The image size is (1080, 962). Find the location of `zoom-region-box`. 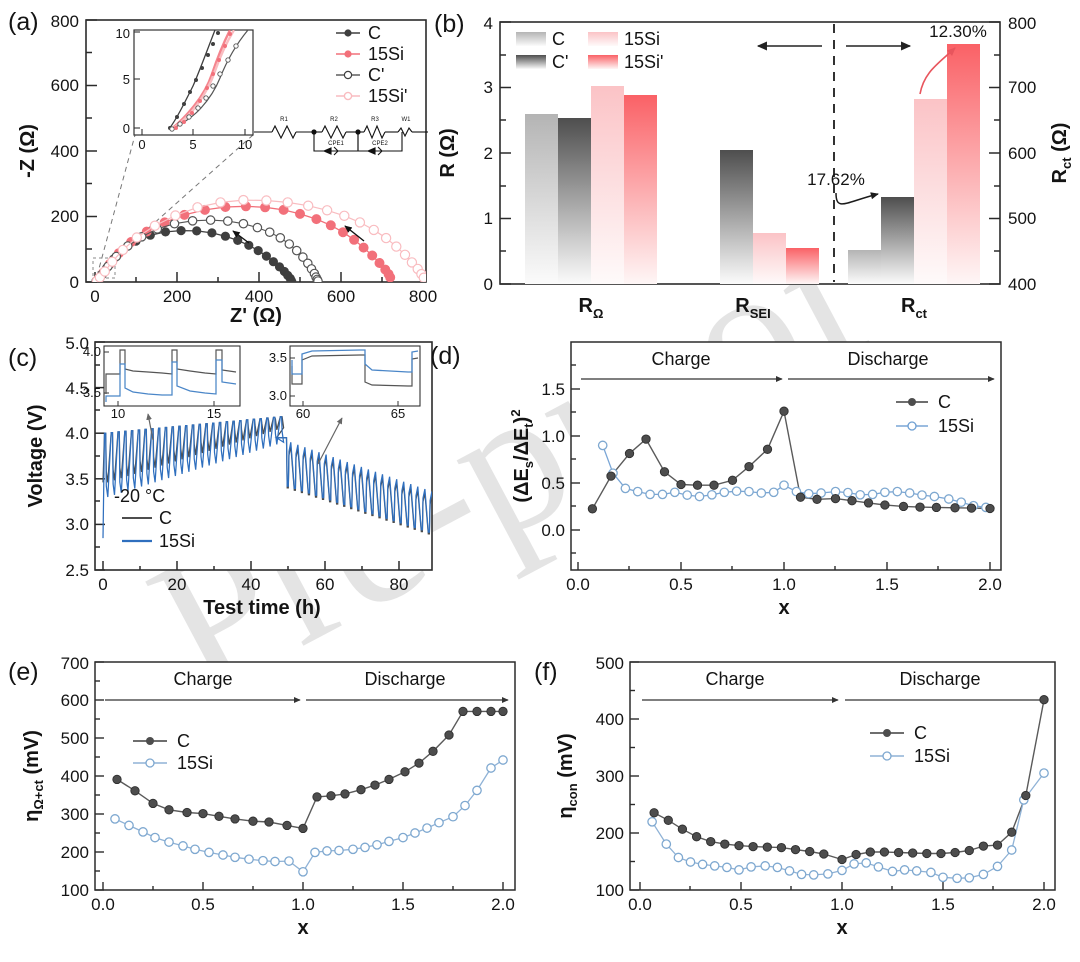

zoom-region-box is located at coordinates (104, 268).